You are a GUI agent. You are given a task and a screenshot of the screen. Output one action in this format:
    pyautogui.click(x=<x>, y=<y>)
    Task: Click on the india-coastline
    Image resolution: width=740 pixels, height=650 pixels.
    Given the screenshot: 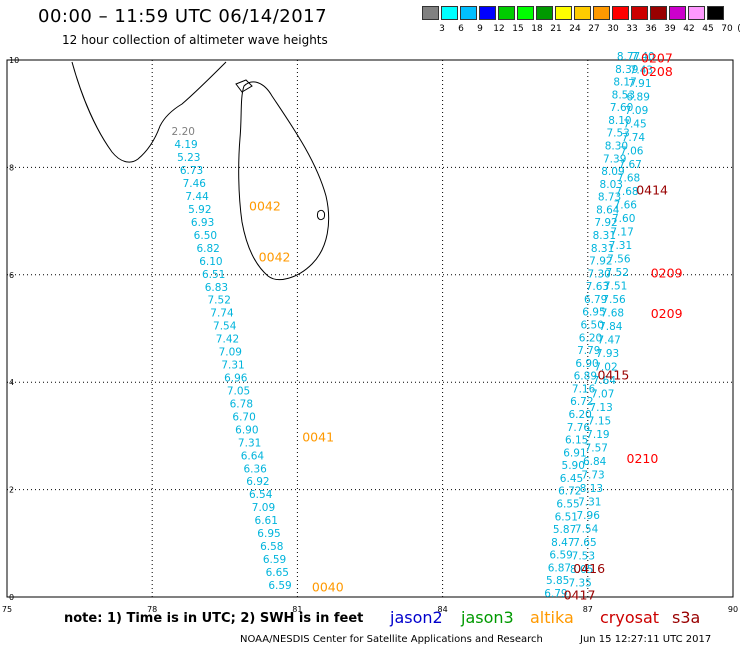 What is the action you would take?
    pyautogui.click(x=149, y=112)
    